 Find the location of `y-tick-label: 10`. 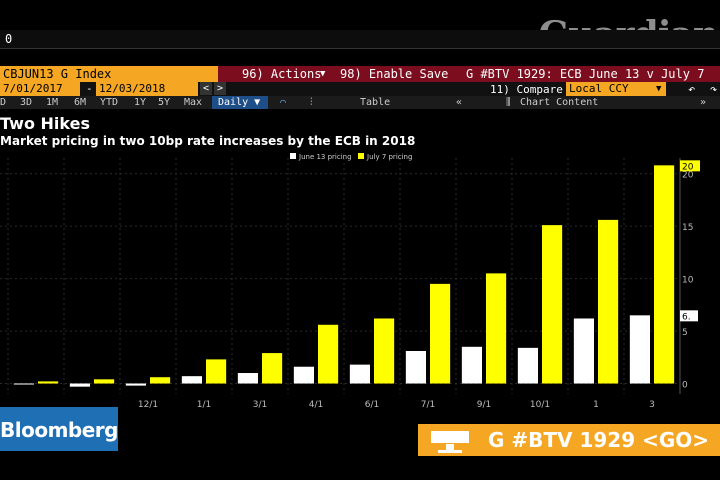

y-tick-label: 10 is located at coordinates (688, 281).